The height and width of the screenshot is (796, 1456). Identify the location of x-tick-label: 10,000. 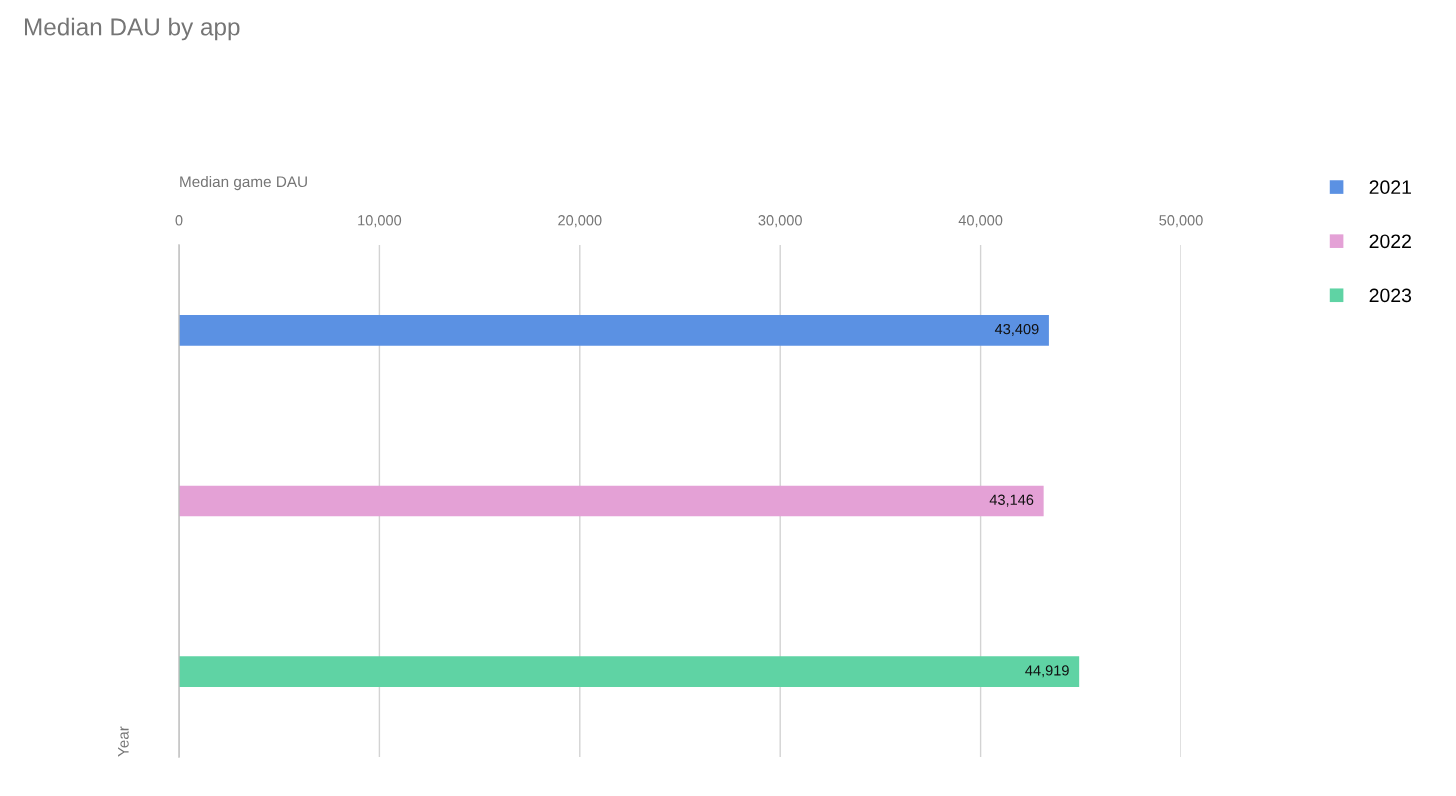
(380, 221).